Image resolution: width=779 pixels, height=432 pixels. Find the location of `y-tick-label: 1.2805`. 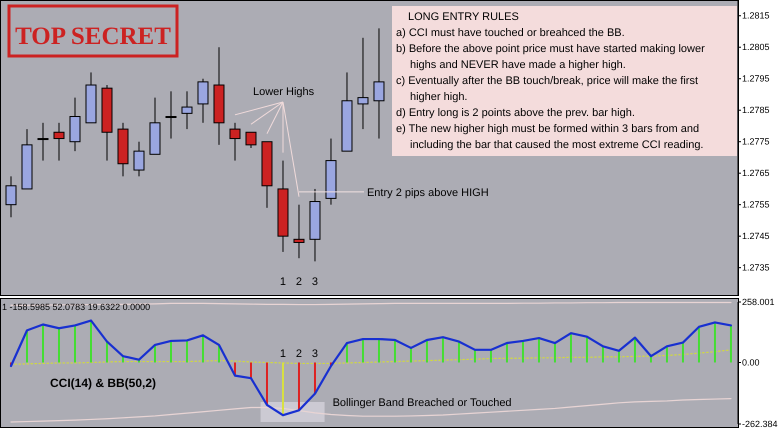

y-tick-label: 1.2805 is located at coordinates (756, 47).